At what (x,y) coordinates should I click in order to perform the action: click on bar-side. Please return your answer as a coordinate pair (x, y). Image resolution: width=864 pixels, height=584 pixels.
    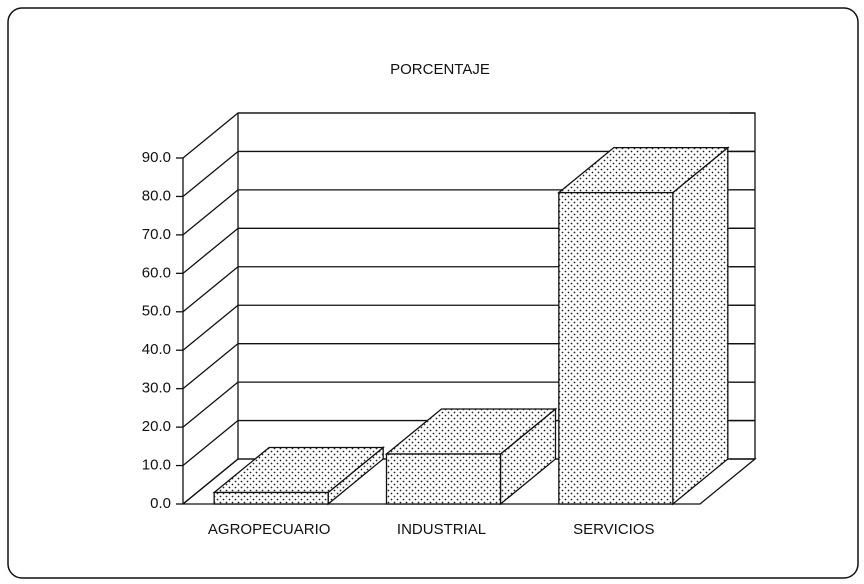
    Looking at the image, I should click on (700, 326).